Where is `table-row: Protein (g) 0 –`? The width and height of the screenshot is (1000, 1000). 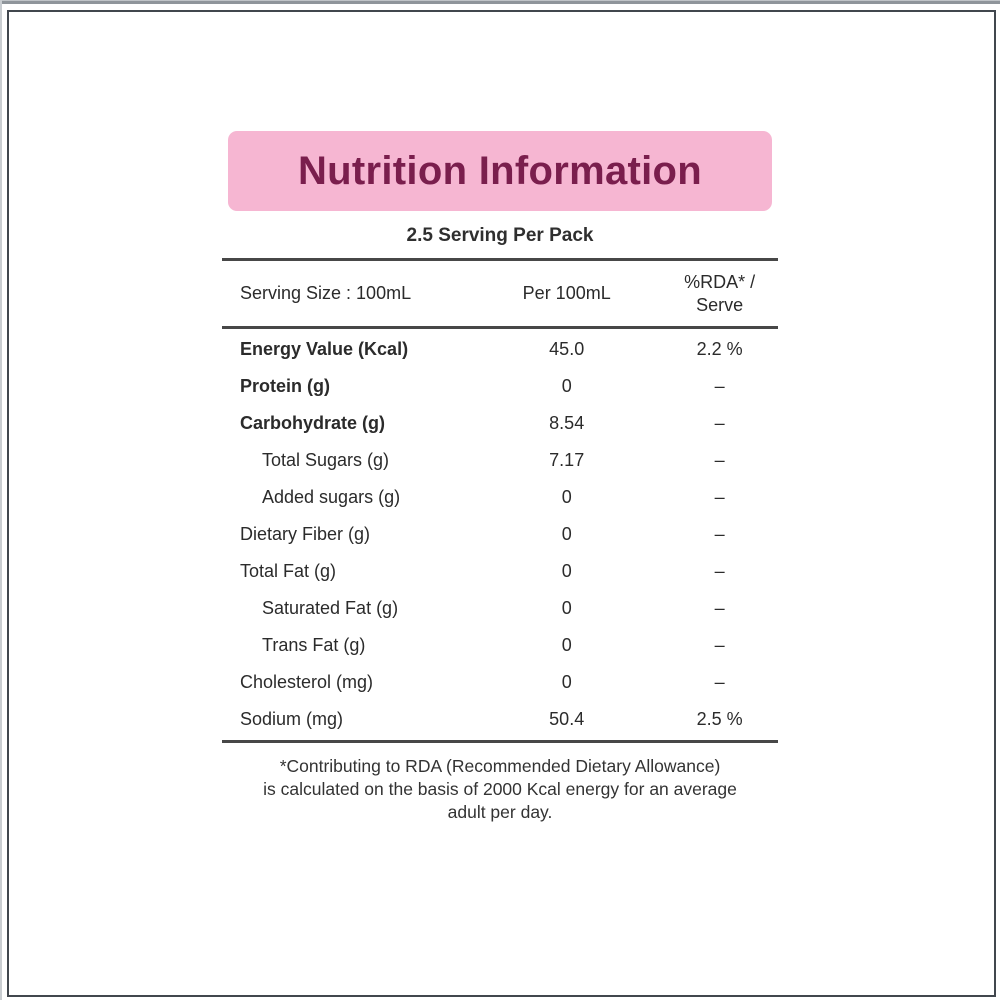
table-row: Protein (g) 0 – is located at coordinates (500, 386).